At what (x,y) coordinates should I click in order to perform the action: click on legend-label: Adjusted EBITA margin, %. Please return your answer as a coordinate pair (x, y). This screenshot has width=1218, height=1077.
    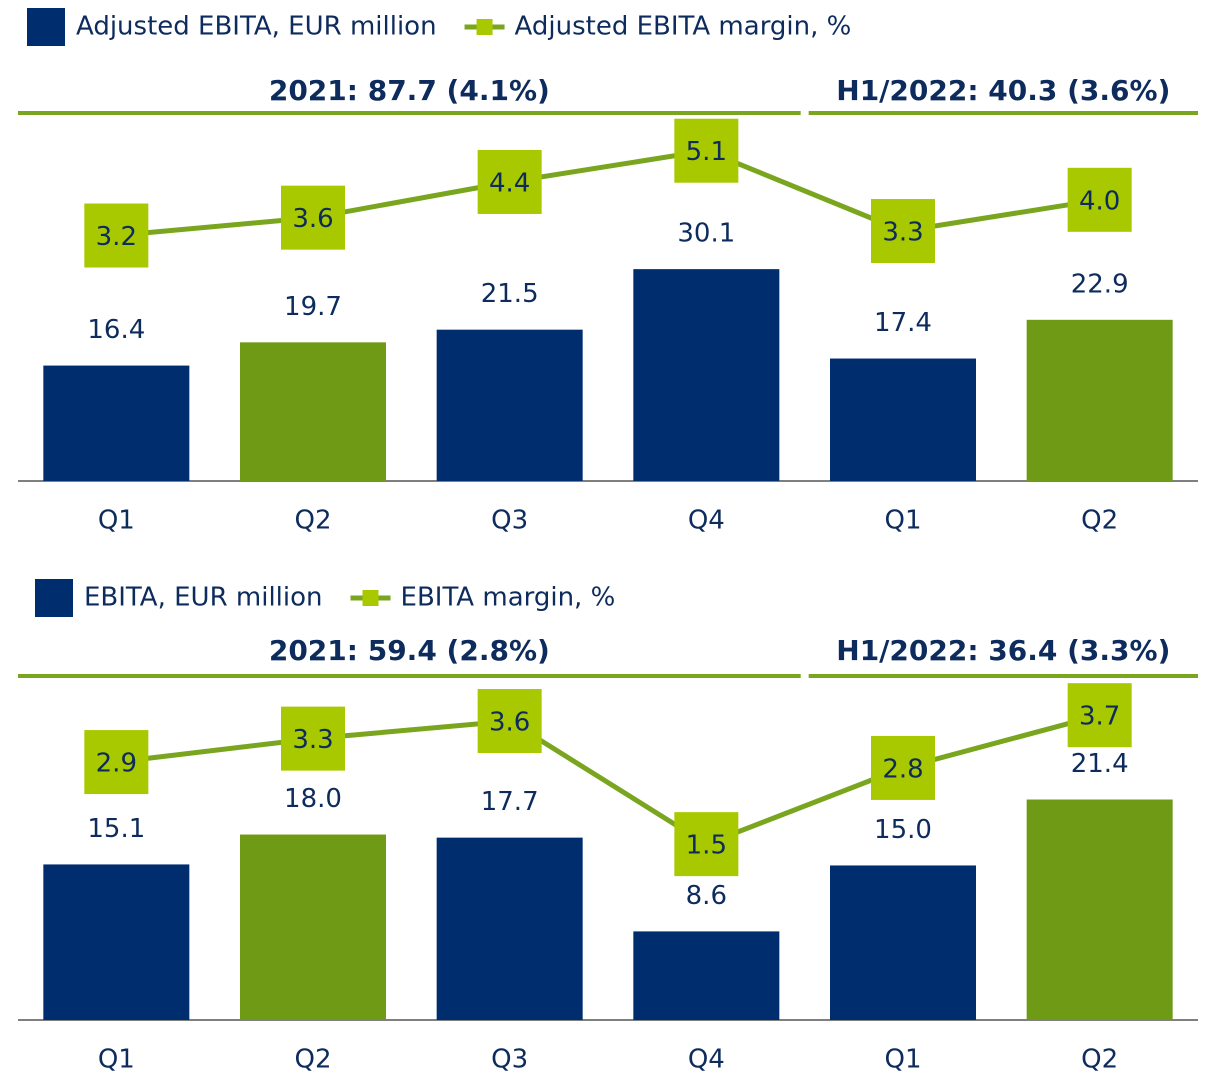
    Looking at the image, I should click on (683, 27).